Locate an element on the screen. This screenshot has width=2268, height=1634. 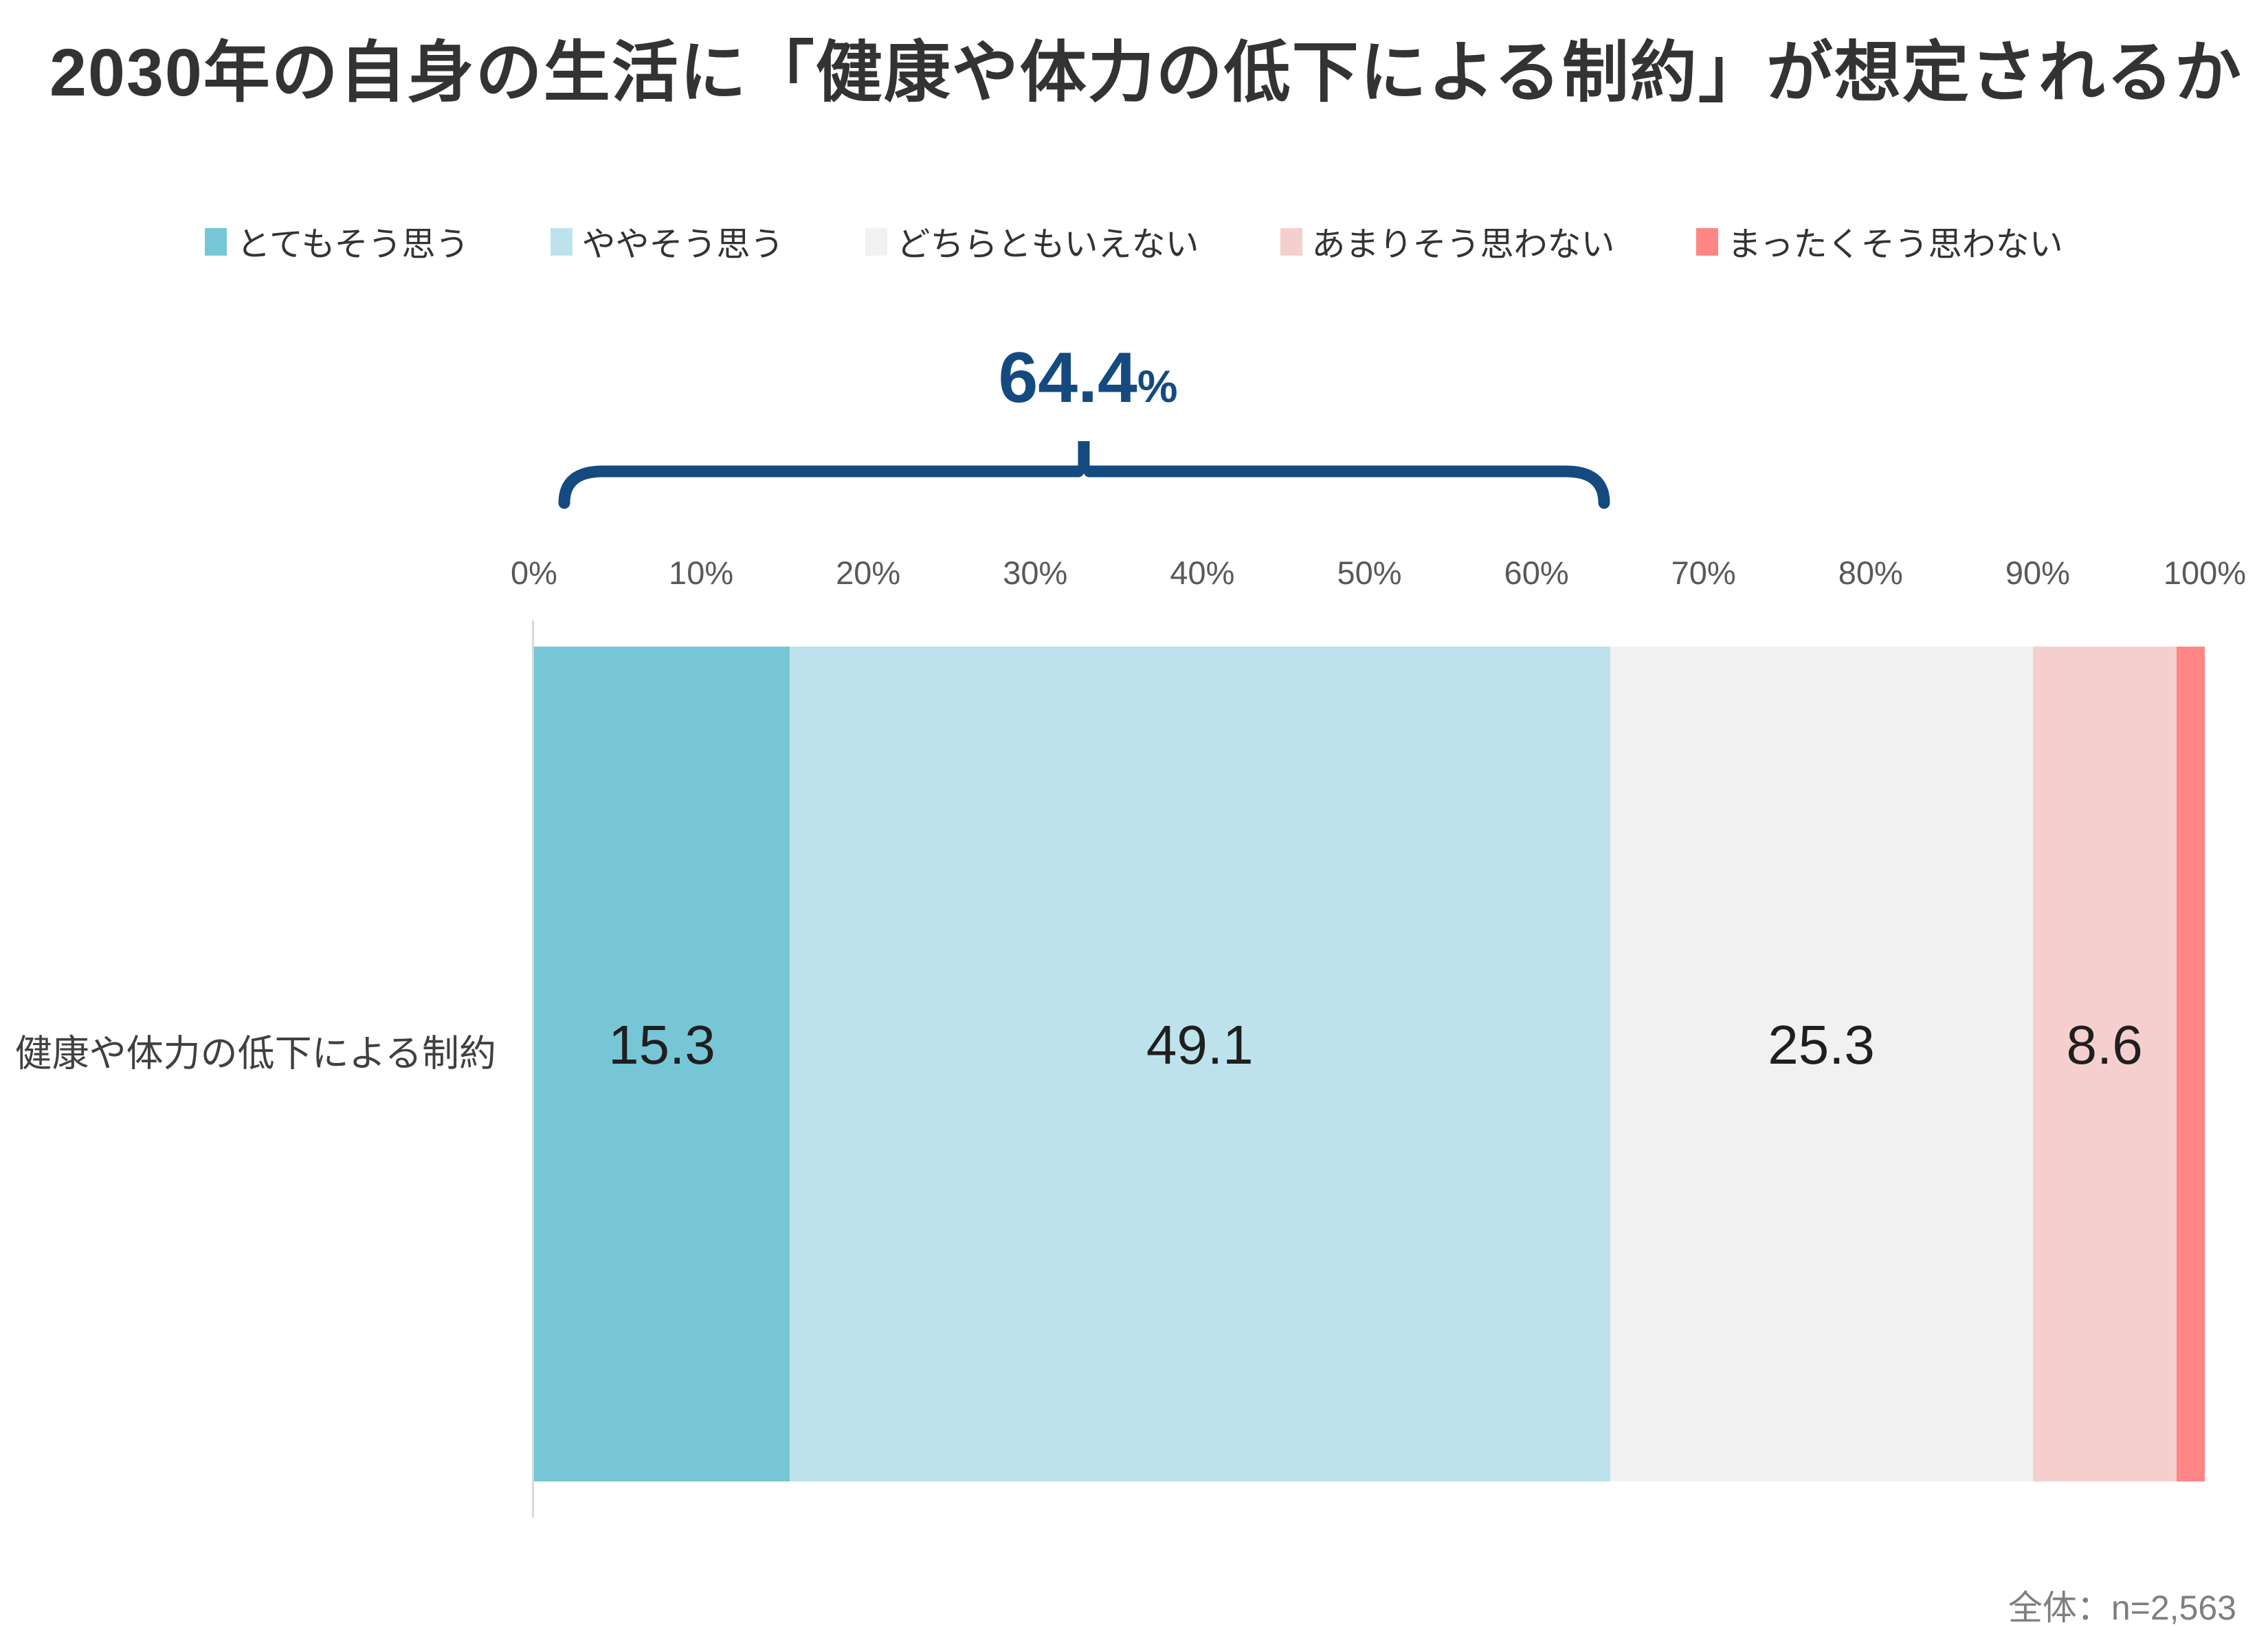
legend-item: どちらともいえない is located at coordinates (1032, 241).